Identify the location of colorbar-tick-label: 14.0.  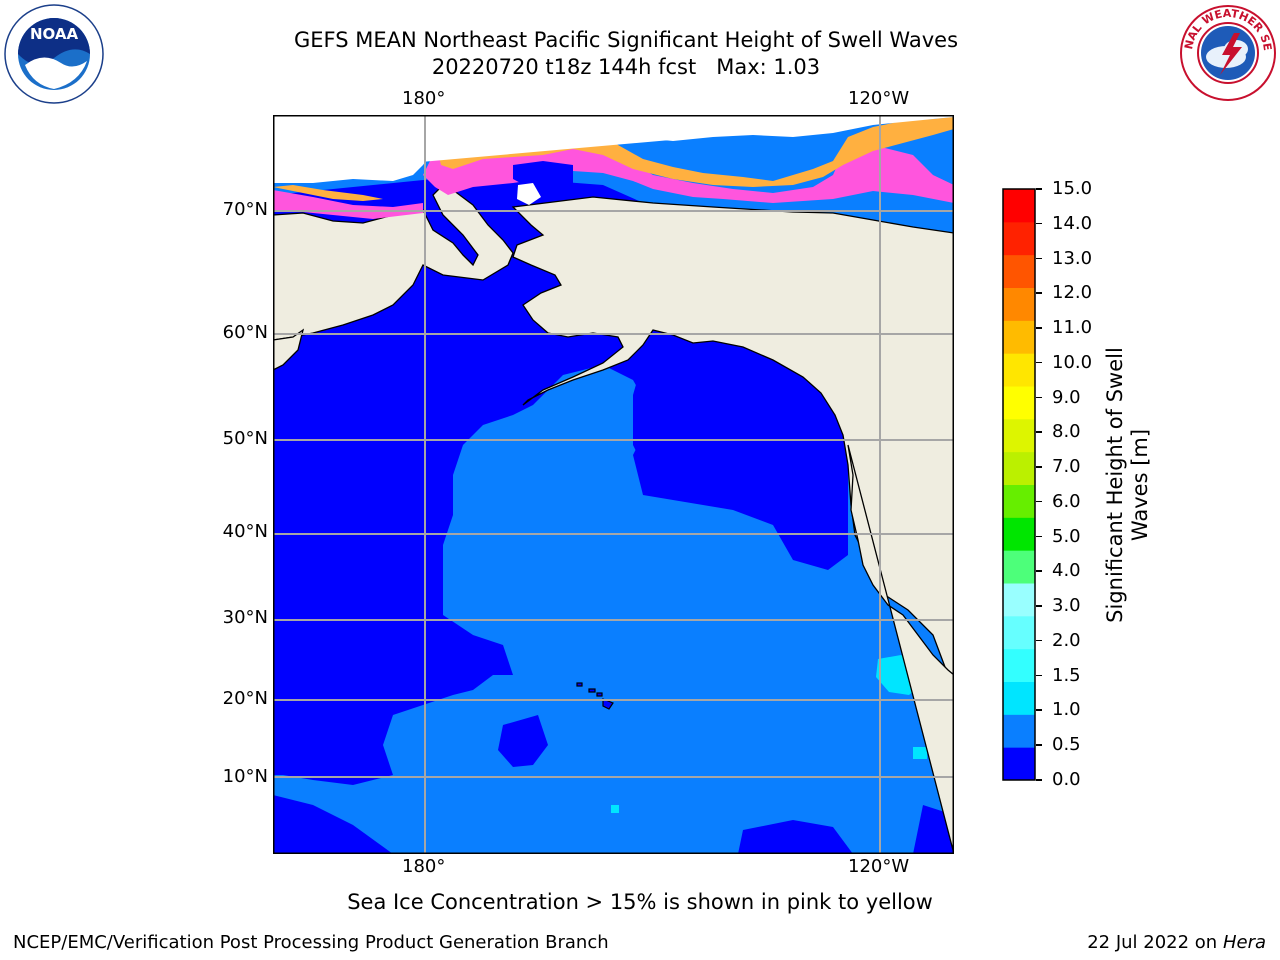
(1072, 223).